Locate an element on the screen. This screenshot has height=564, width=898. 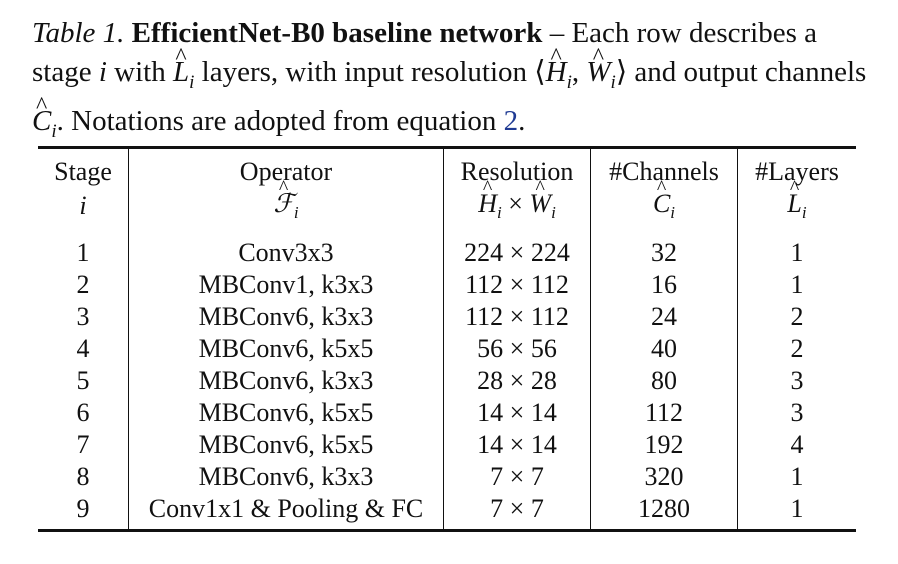
math-open: ⟨ is located at coordinates (540, 72).